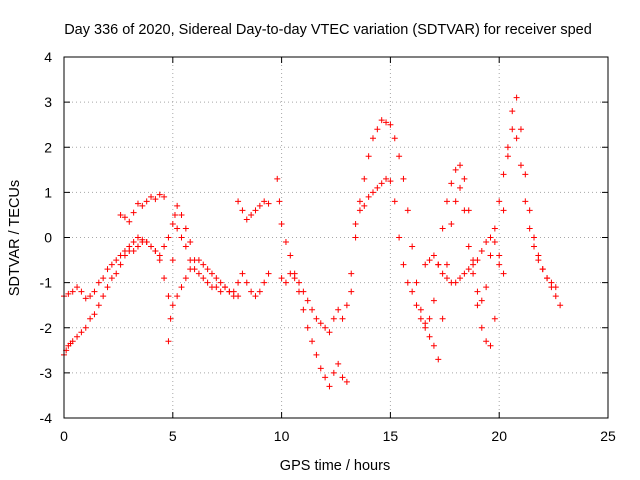 This screenshot has height=480, width=640. What do you see at coordinates (179, 273) in the screenshot?
I see `series-trace-d` at bounding box center [179, 273].